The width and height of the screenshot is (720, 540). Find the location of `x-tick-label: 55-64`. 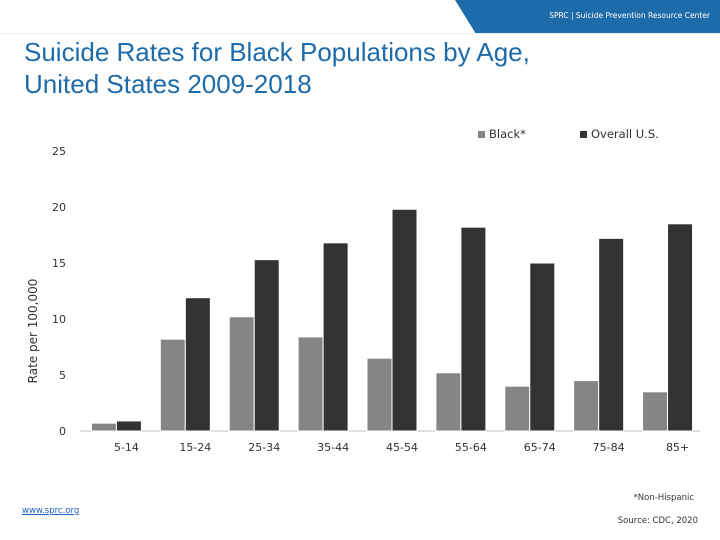

x-tick-label: 55-64 is located at coordinates (471, 447).